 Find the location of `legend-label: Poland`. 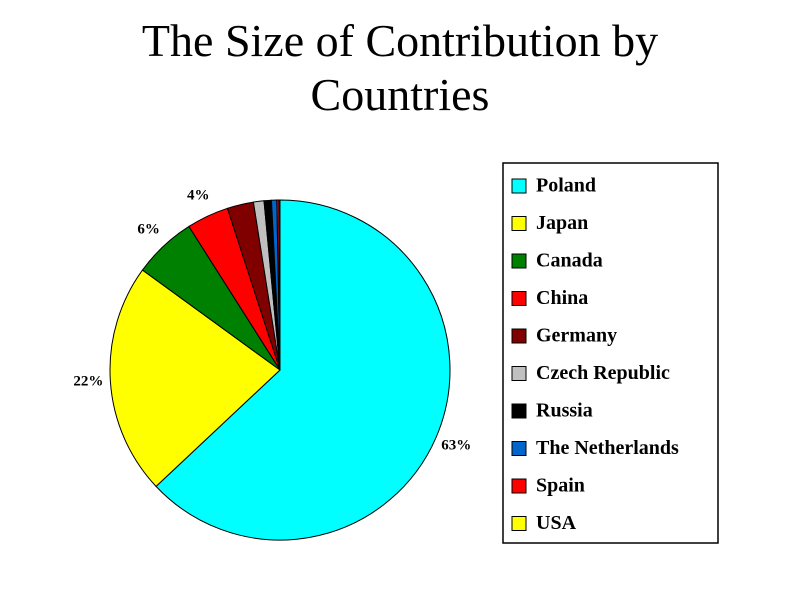

legend-label: Poland is located at coordinates (566, 186).